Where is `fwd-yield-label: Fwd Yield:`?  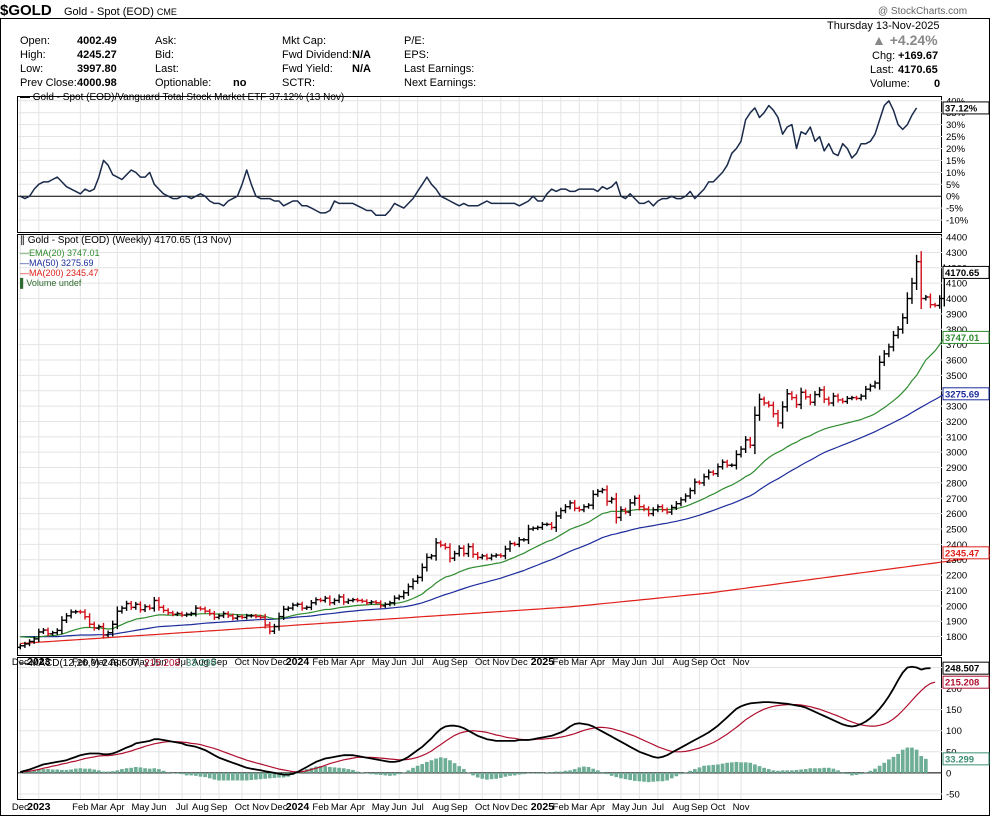
fwd-yield-label: Fwd Yield: is located at coordinates (307, 69).